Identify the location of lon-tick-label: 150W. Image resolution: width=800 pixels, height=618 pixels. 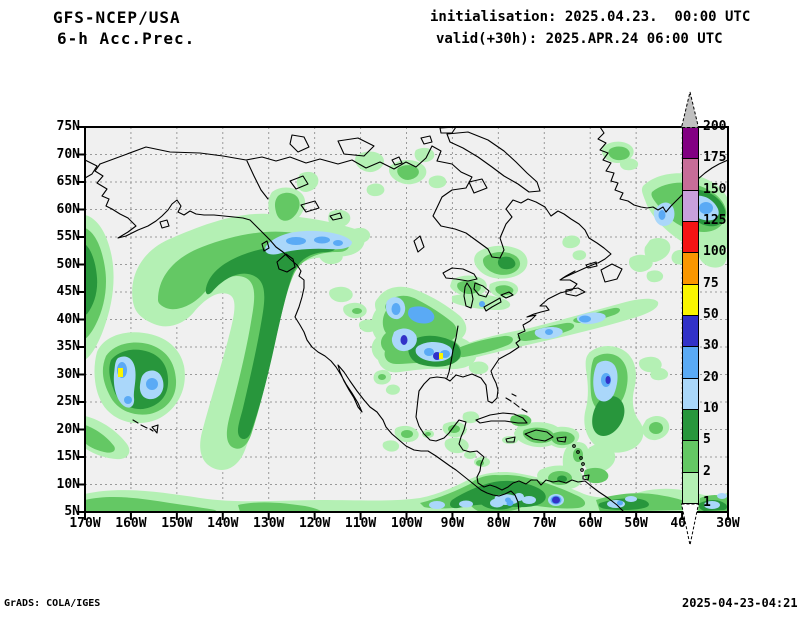
(177, 523).